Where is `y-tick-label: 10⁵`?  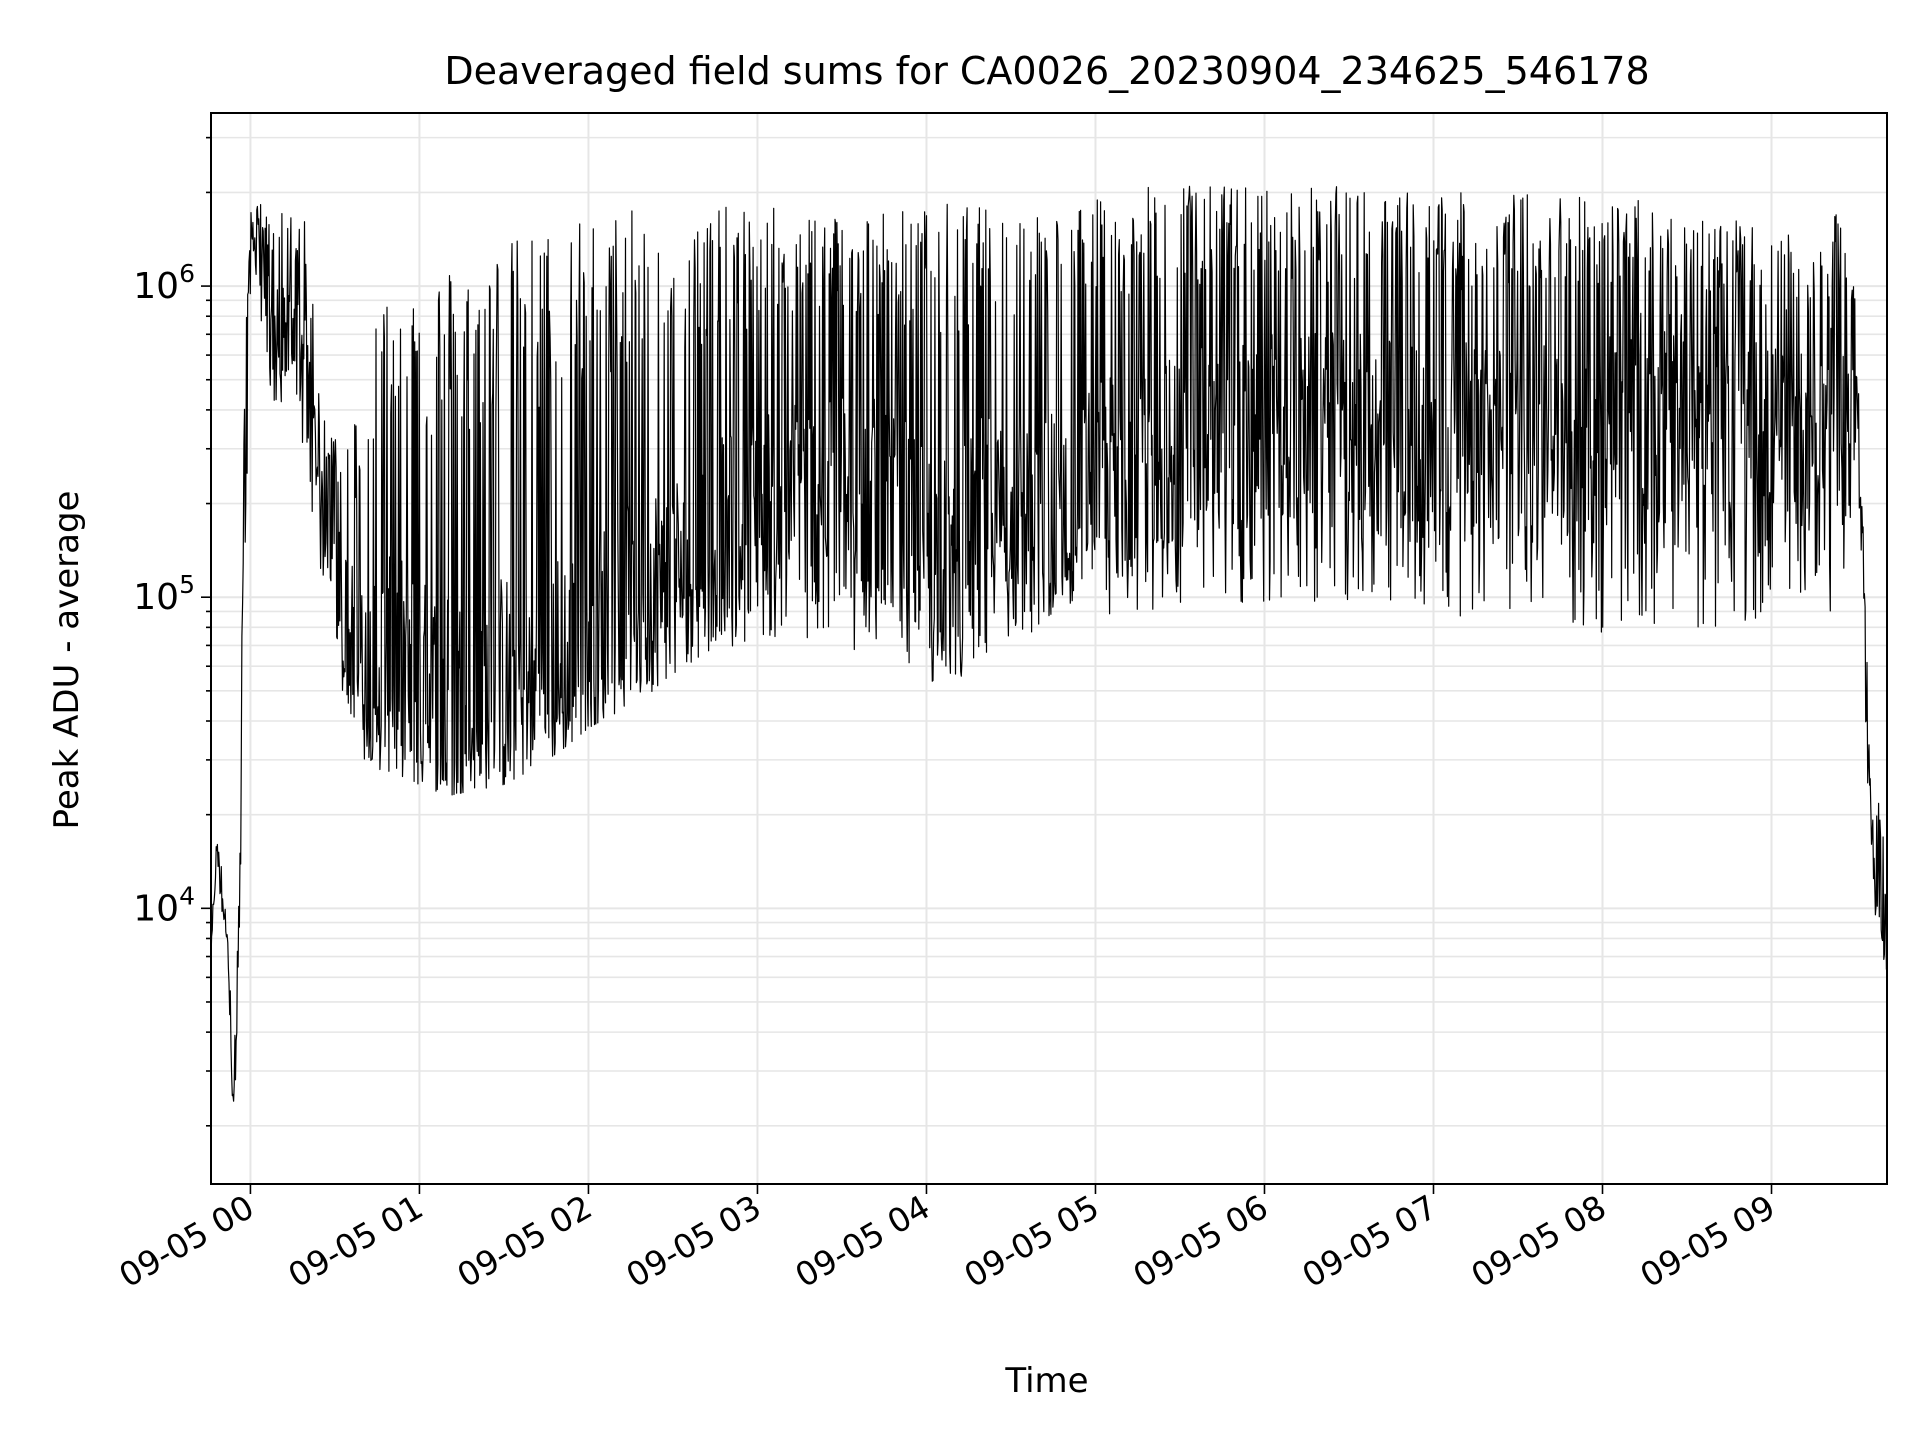
y-tick-label: 10⁵ is located at coordinates (164, 594).